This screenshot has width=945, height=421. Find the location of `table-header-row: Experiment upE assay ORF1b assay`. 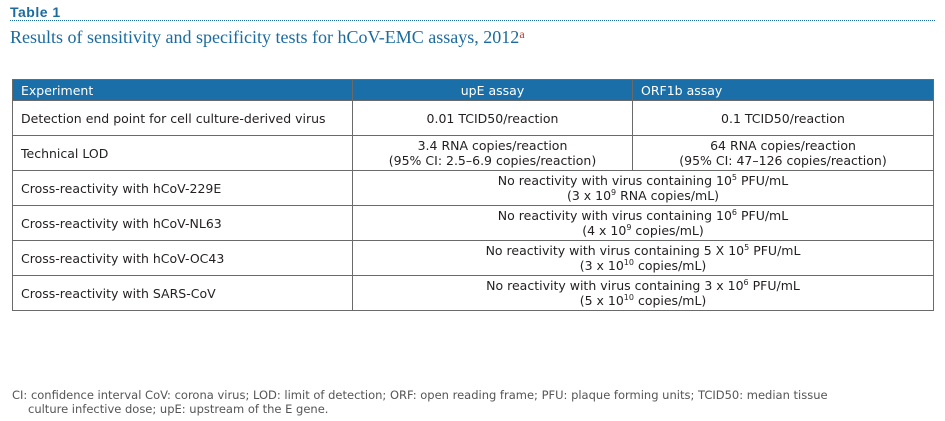

table-header-row: Experiment upE assay ORF1b assay is located at coordinates (473, 90).